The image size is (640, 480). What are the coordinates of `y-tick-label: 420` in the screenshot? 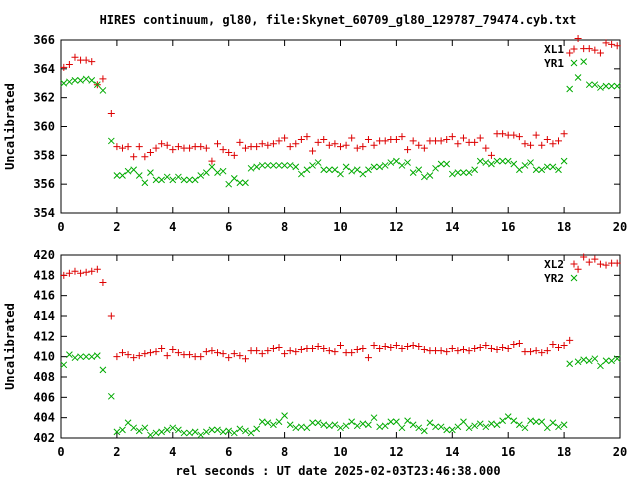 It's located at (44, 255).